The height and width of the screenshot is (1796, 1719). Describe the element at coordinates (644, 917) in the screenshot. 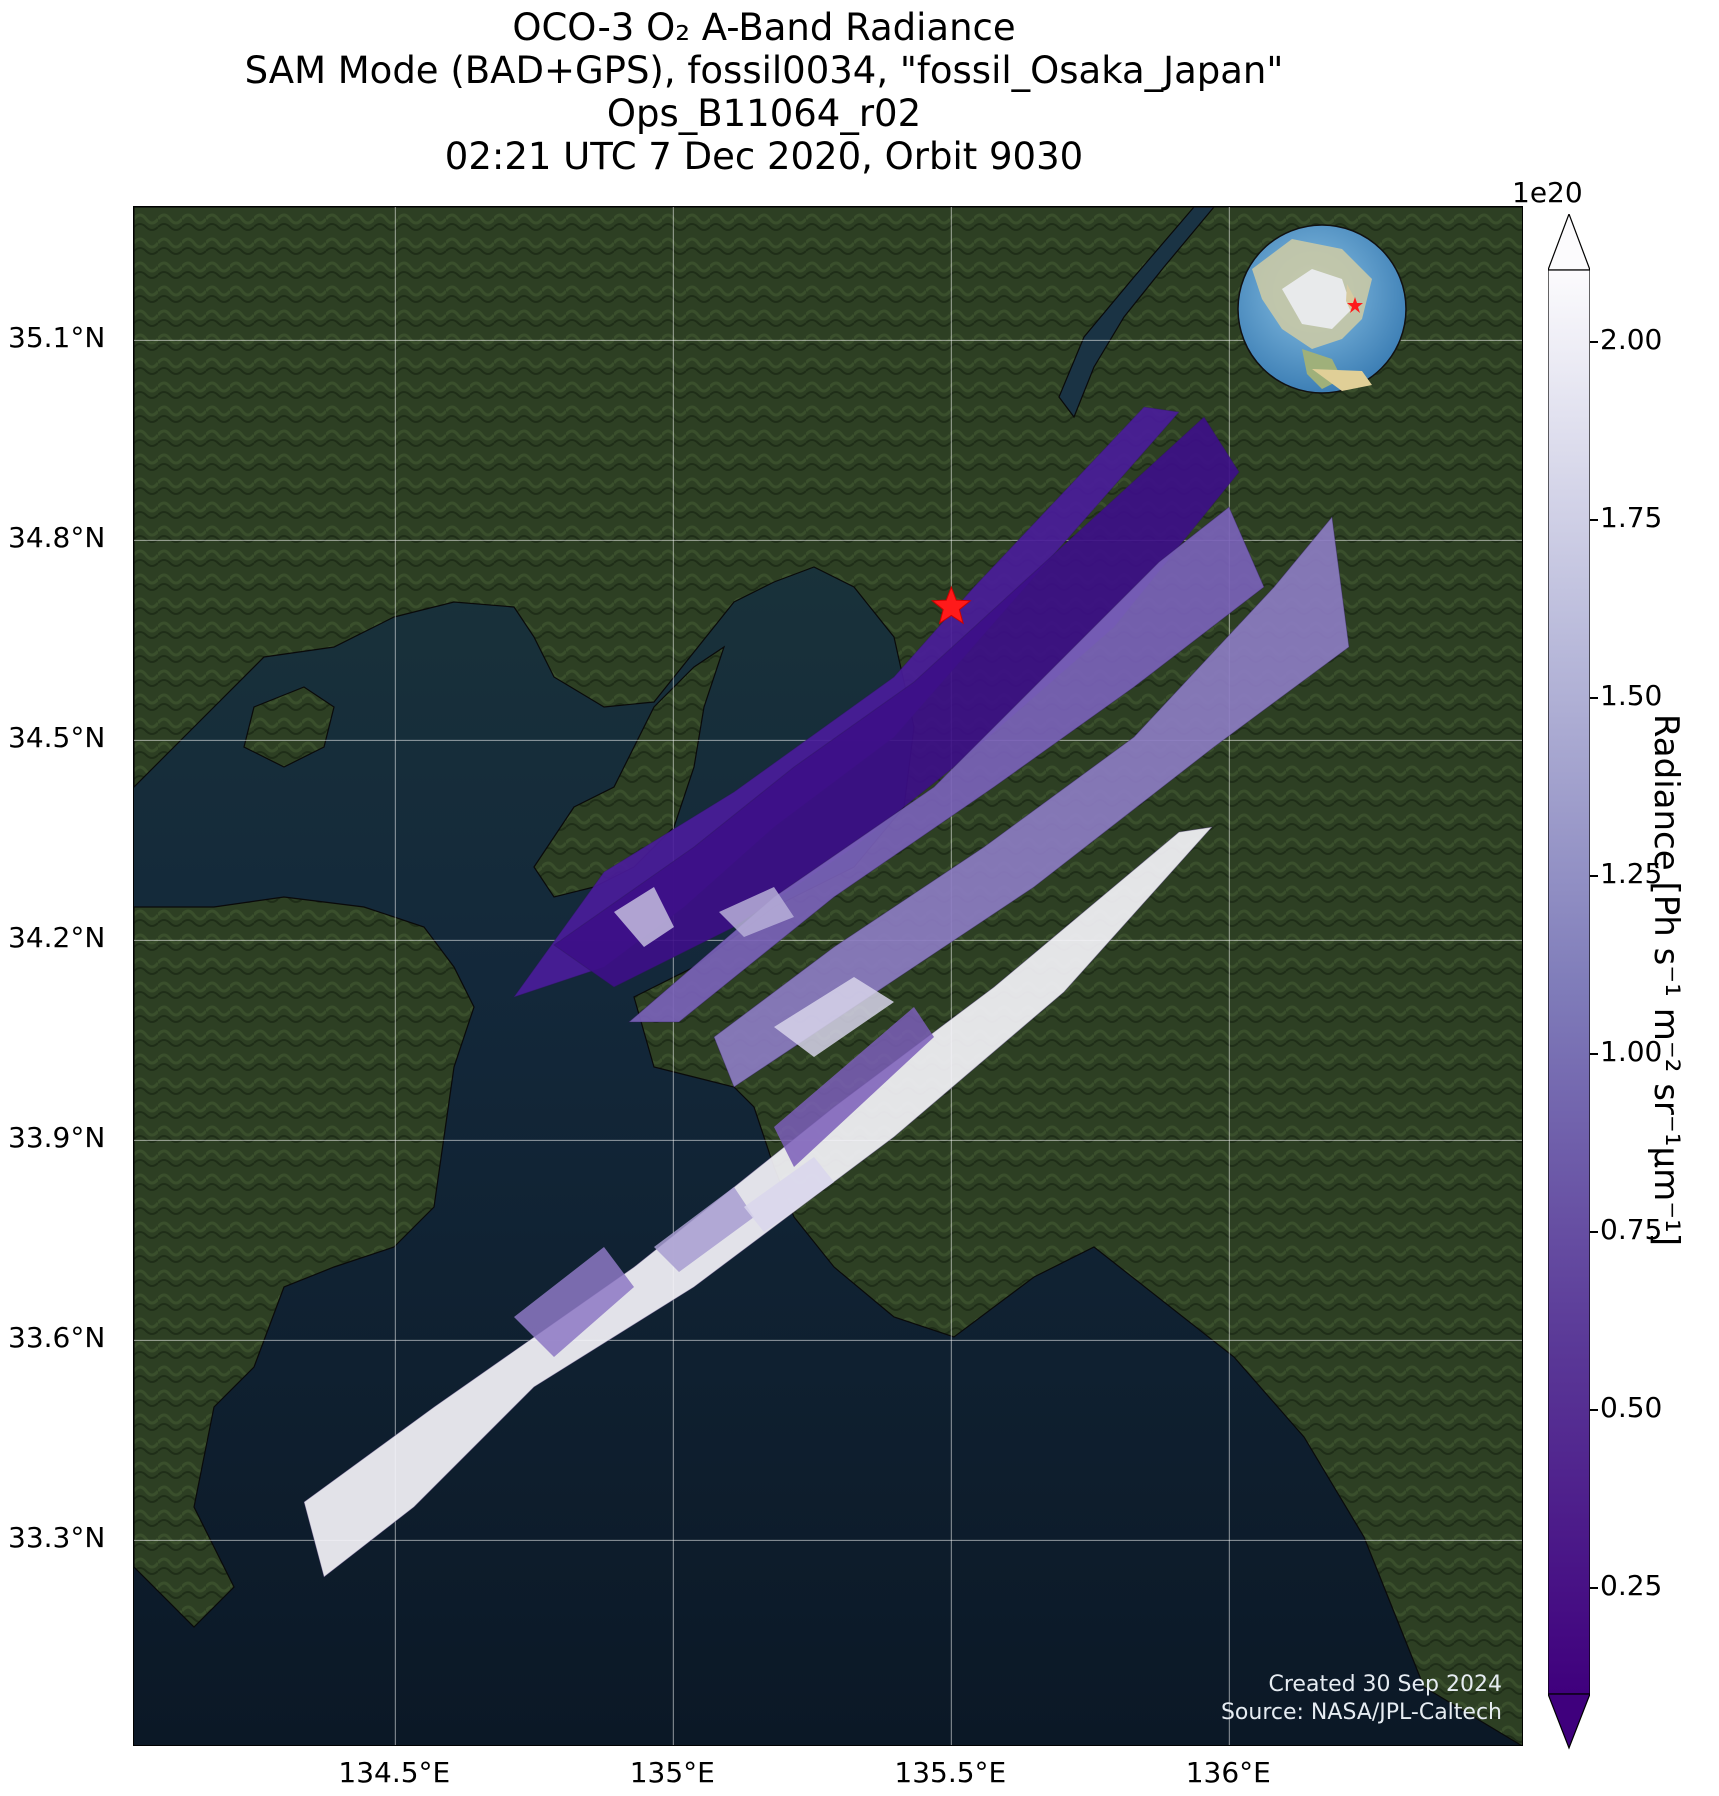

I see `swath-1-bright-patch` at that location.